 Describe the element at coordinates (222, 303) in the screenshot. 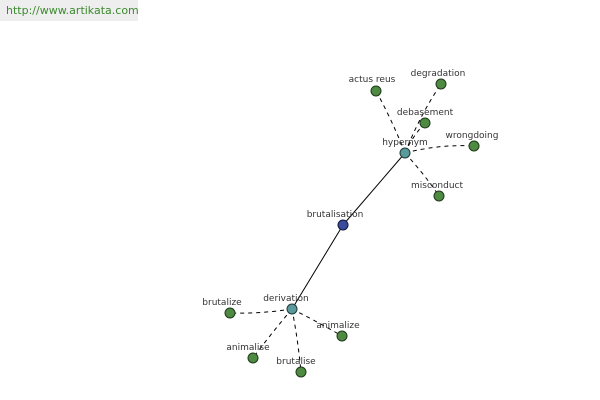

I see `node-label: brutalize` at that location.